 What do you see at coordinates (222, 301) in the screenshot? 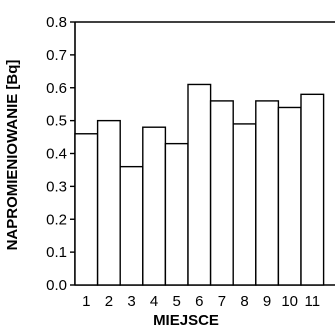
I see `x-tick-label: 7` at bounding box center [222, 301].